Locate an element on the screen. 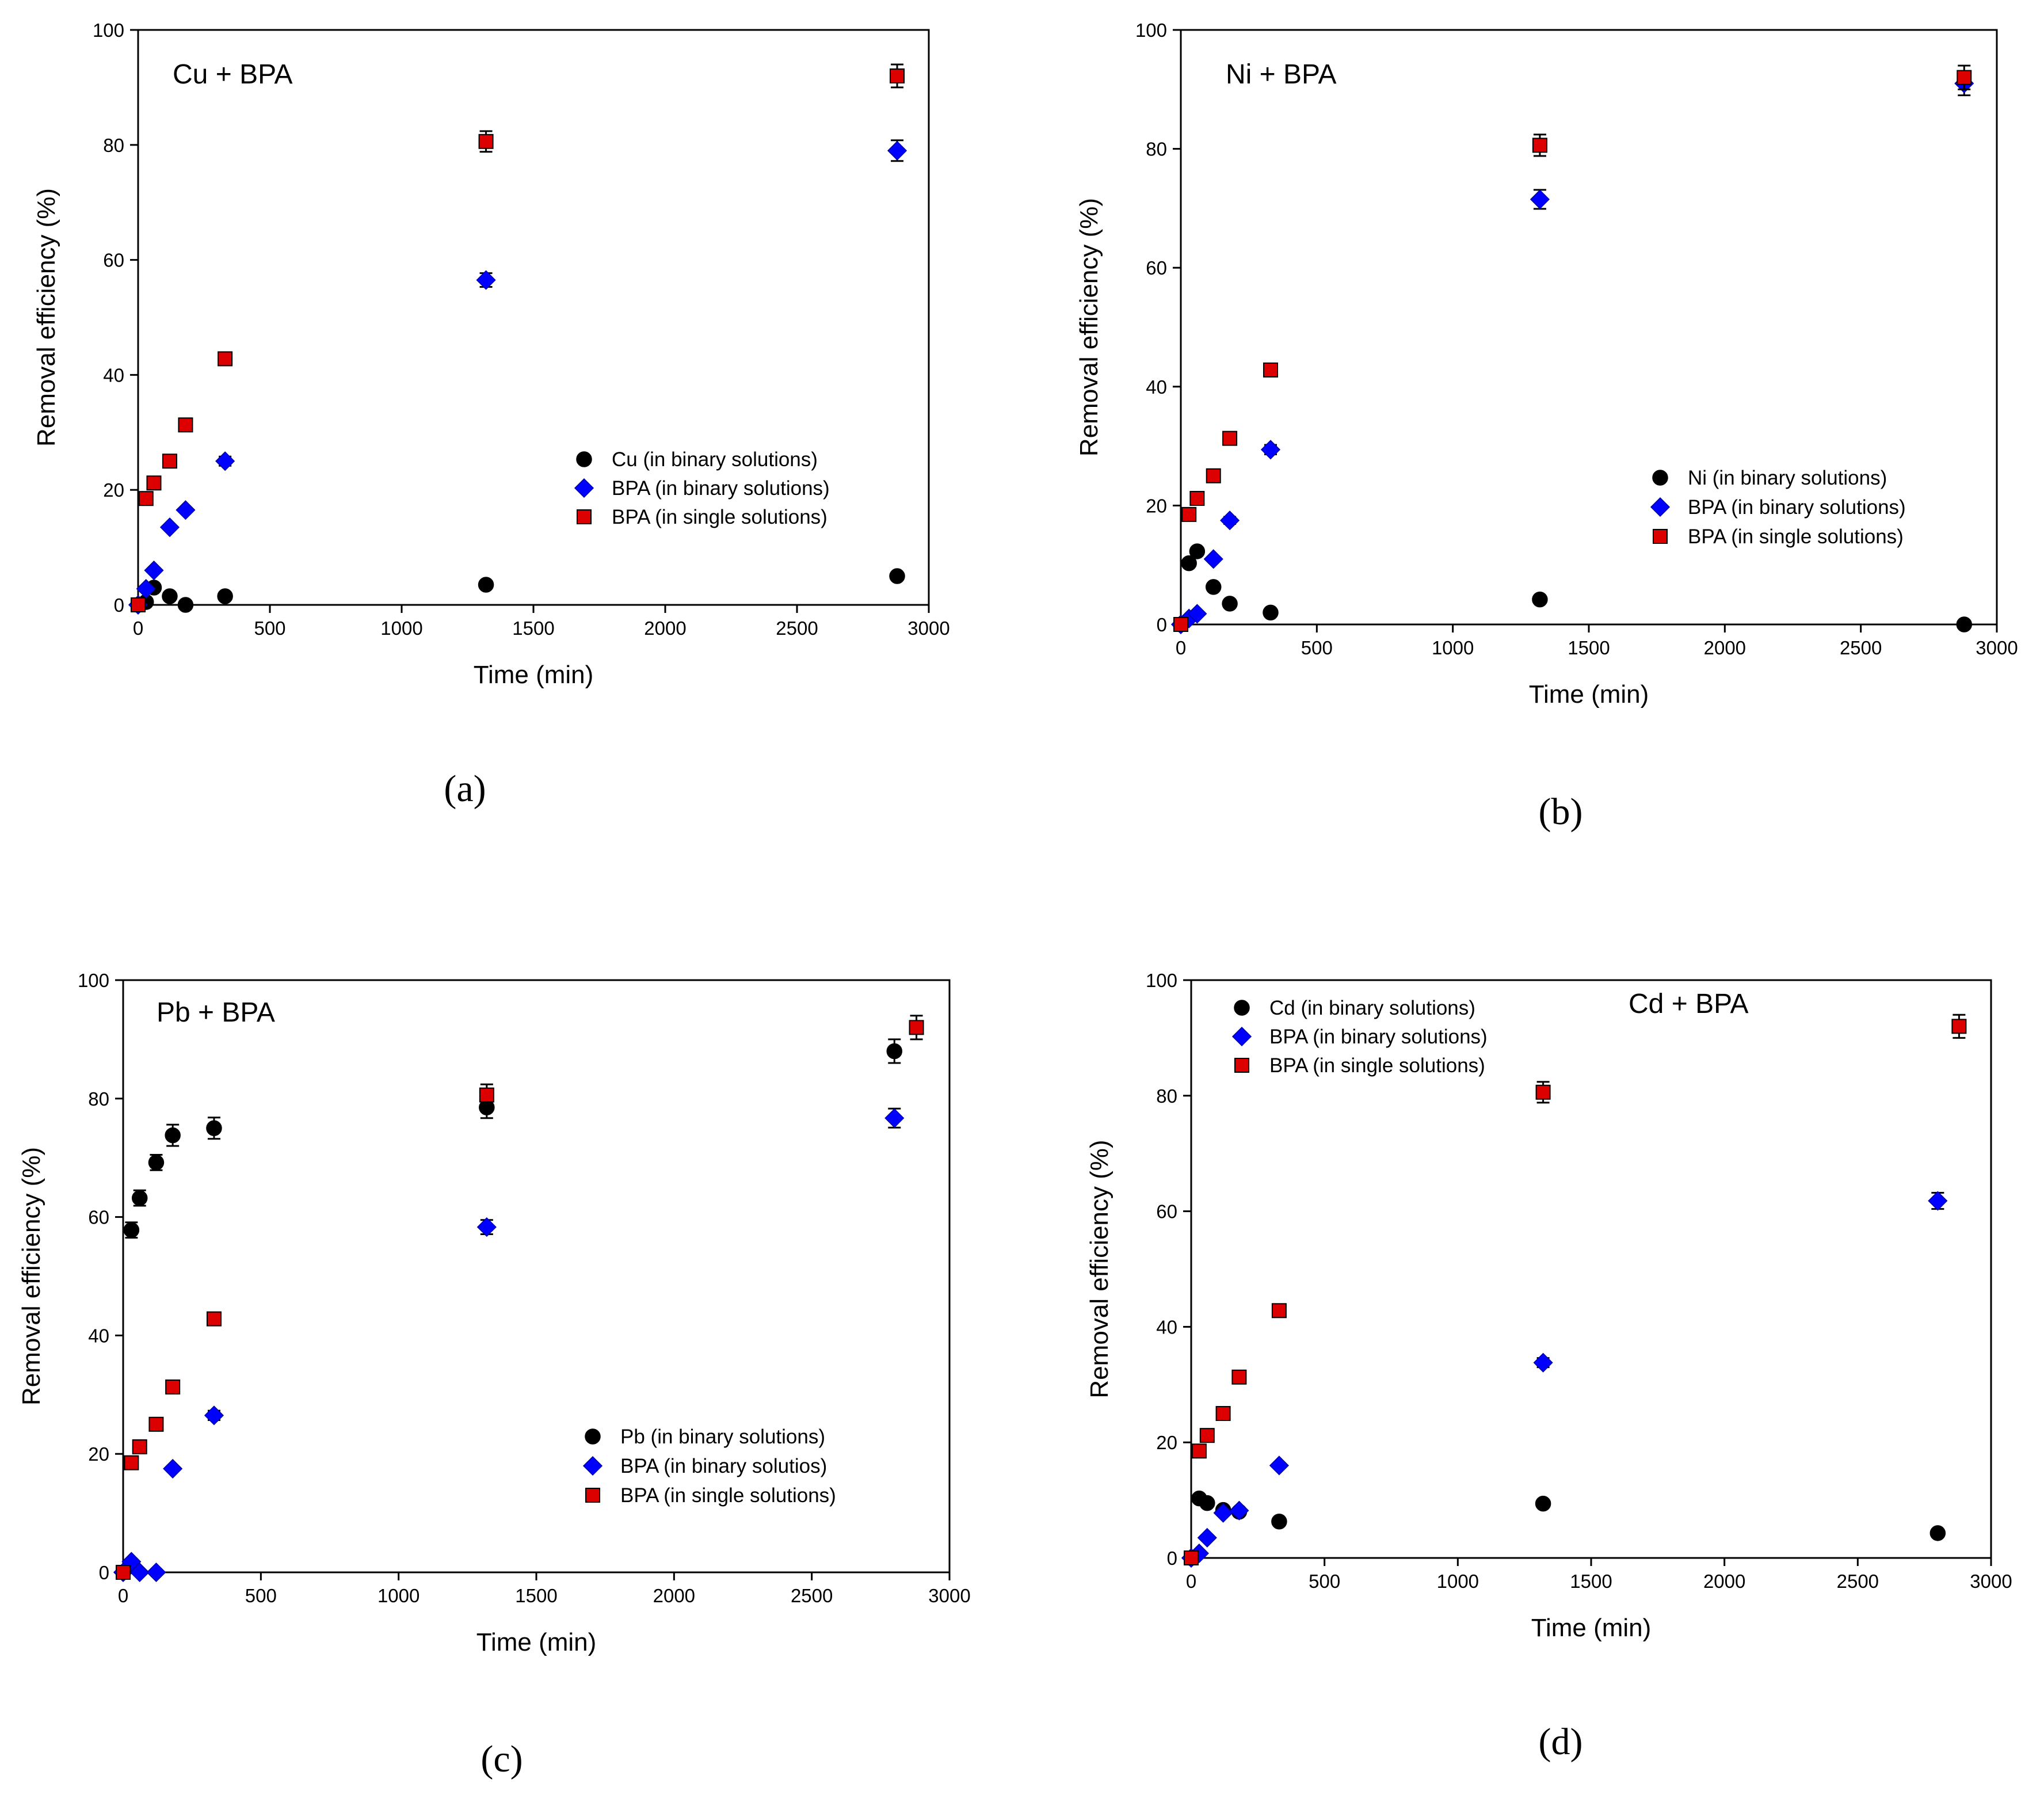 Image resolution: width=2044 pixels, height=1806 pixels. series-square is located at coordinates (1575, 1289).